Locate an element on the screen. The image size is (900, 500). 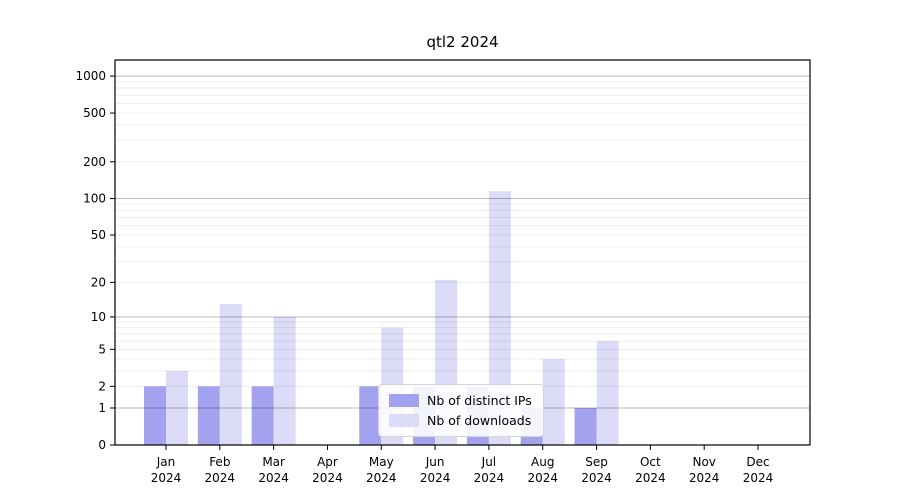
legend-item-distinct-ips: Nb of distinct IPs is located at coordinates (466, 400).